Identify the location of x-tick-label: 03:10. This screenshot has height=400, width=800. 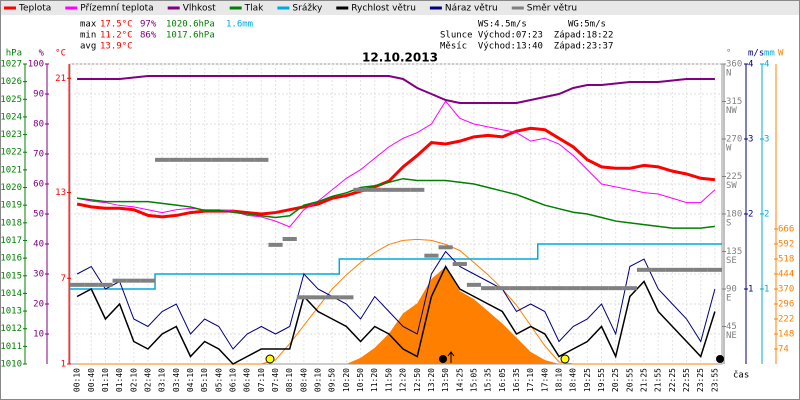
(162, 380).